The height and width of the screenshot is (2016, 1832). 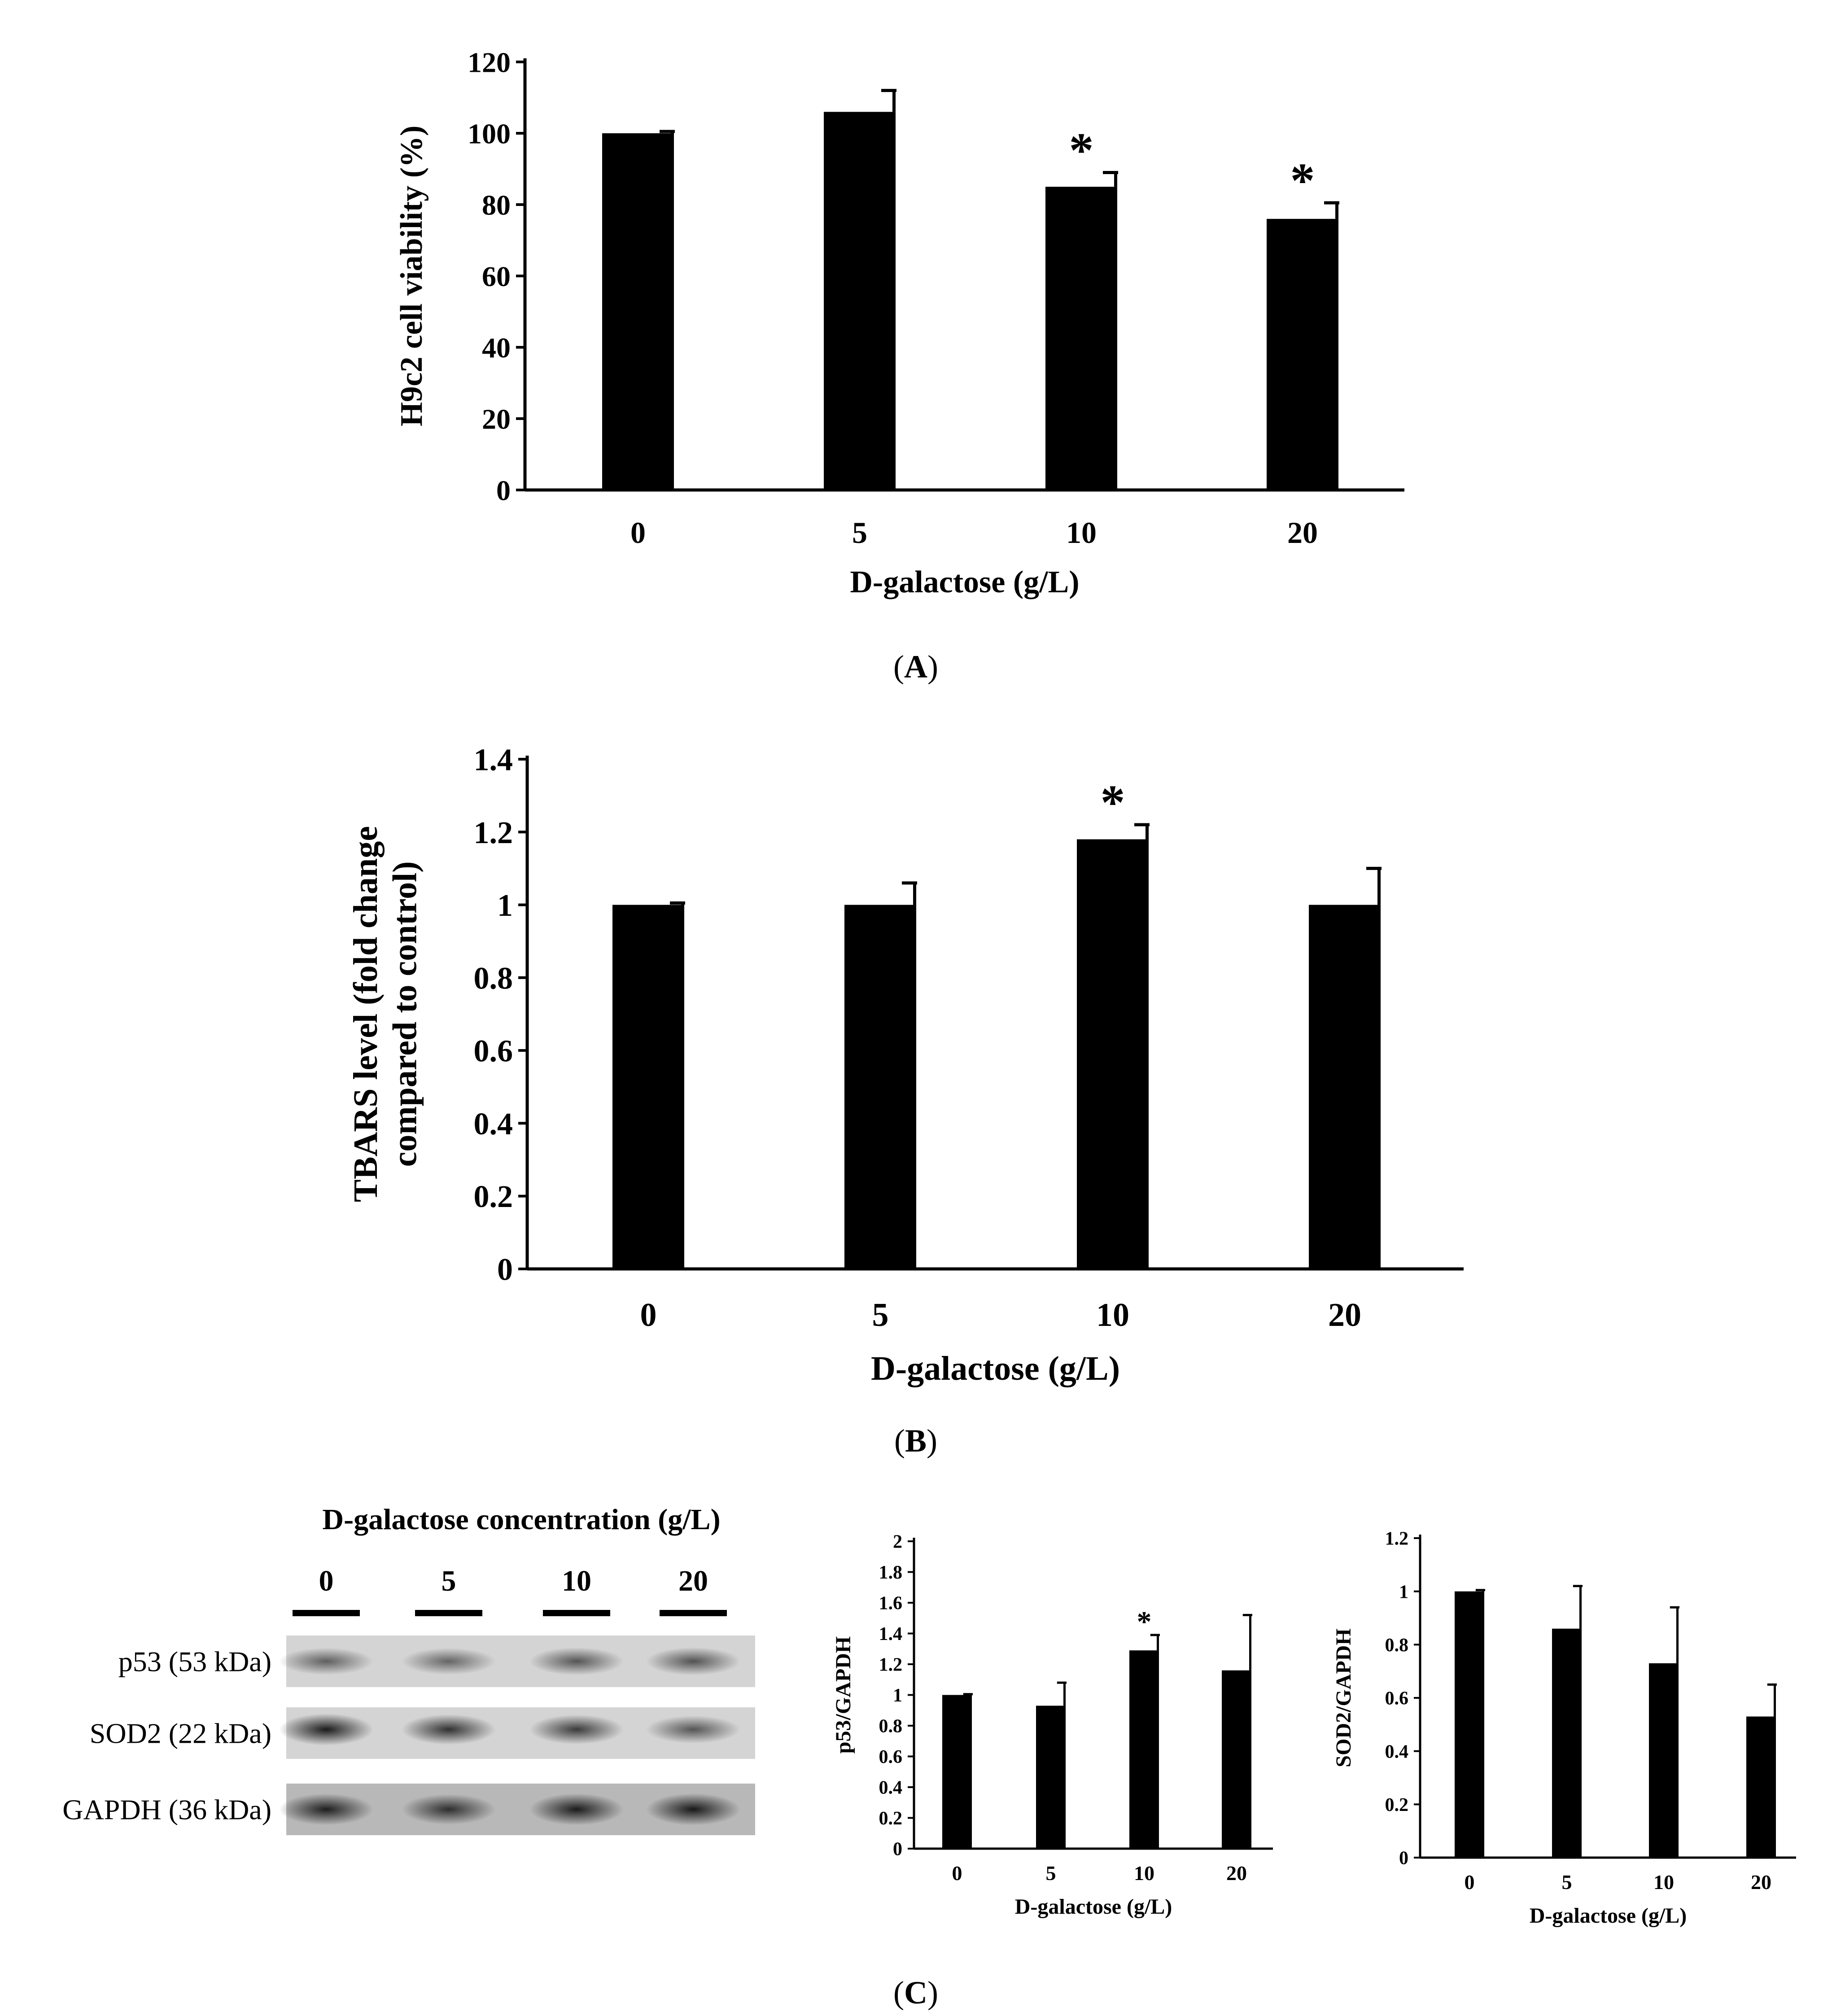 I want to click on svg-text: (C), so click(x=915, y=1993).